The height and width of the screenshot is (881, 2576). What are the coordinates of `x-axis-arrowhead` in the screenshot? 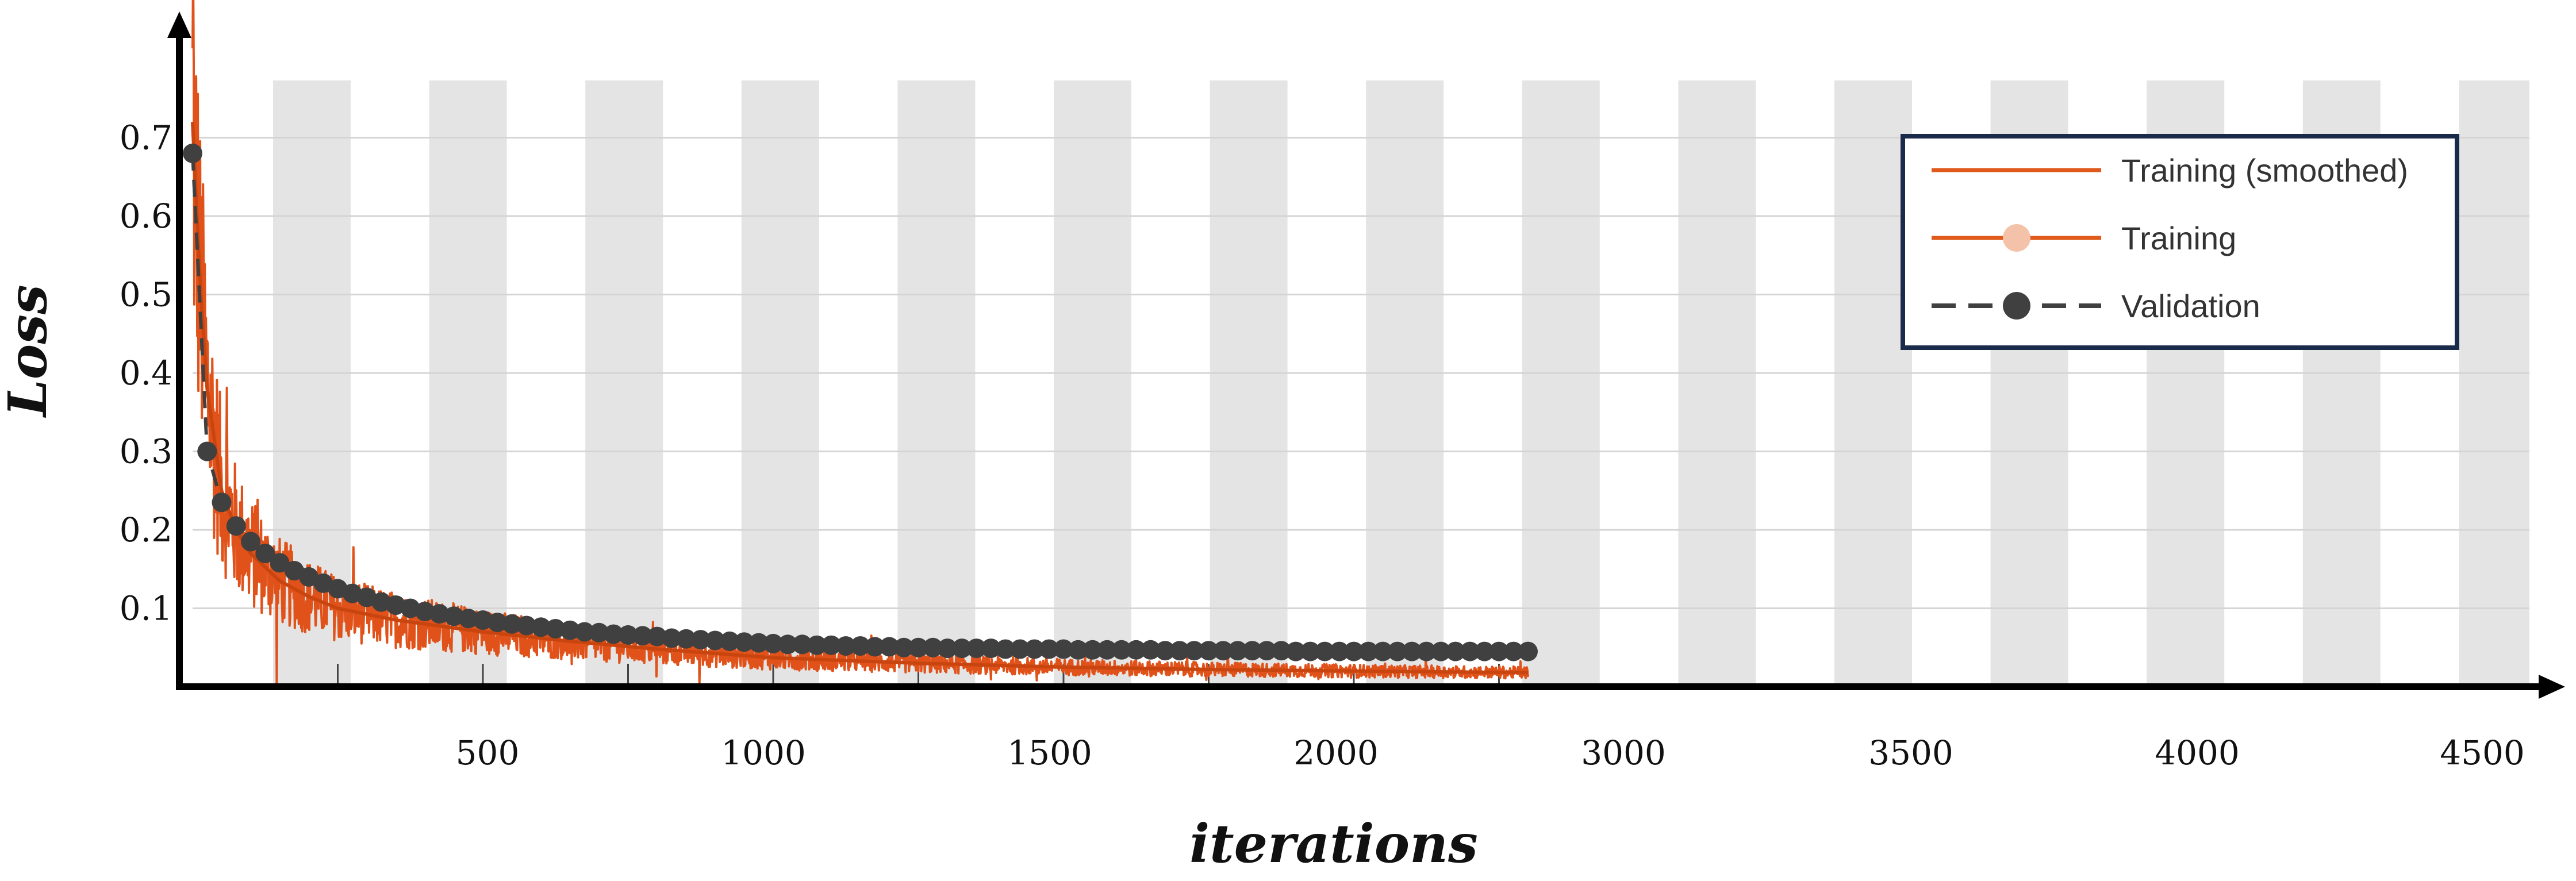 It's located at (2552, 687).